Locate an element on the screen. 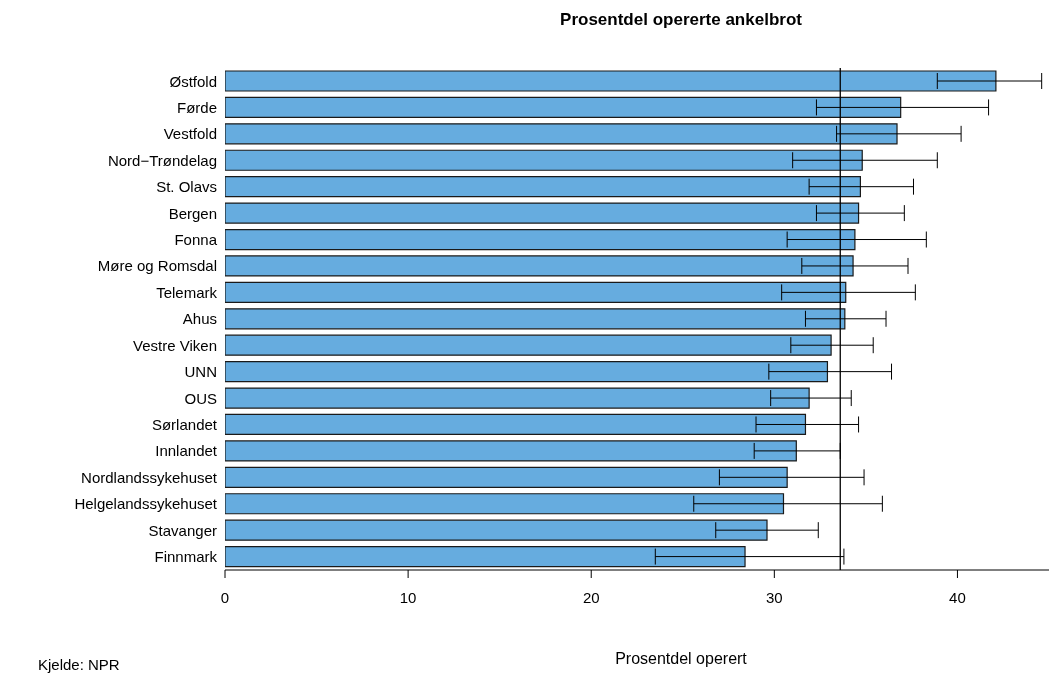 The image size is (1049, 677). y-tick-label: Sørlandet is located at coordinates (184, 425).